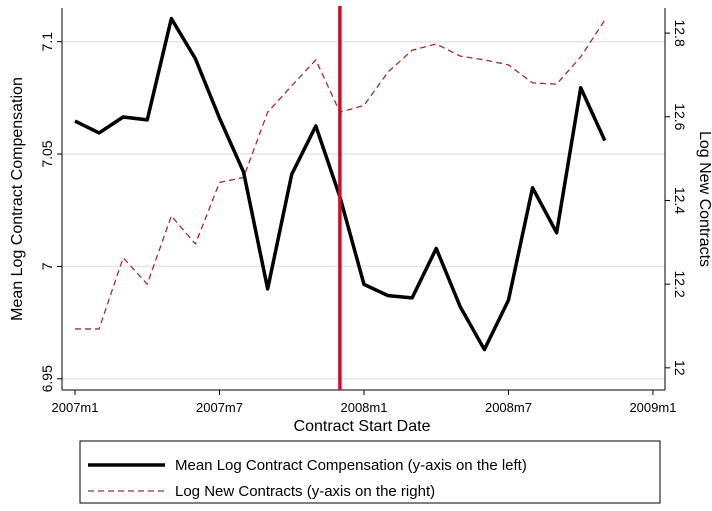 This screenshot has width=712, height=511. I want to click on legend-box, so click(370, 472).